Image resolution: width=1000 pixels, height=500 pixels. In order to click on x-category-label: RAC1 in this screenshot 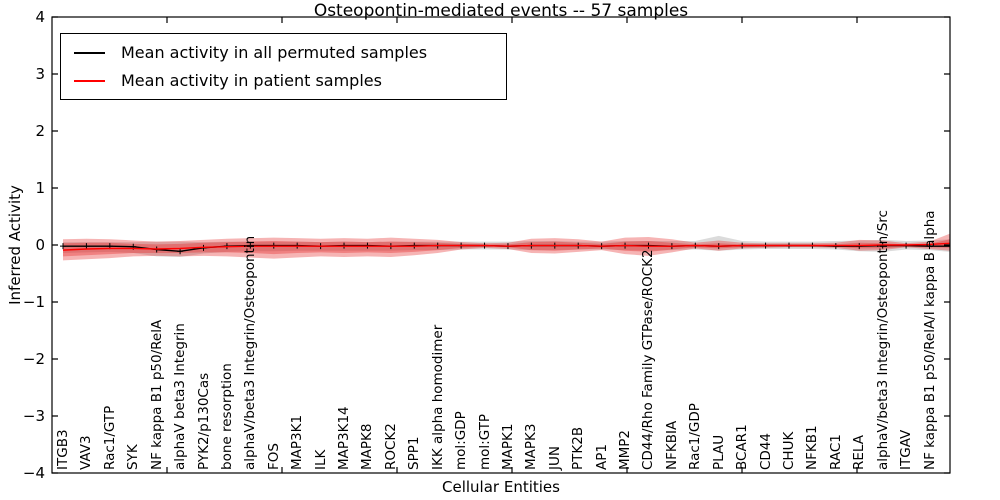, I will do `click(835, 452)`.